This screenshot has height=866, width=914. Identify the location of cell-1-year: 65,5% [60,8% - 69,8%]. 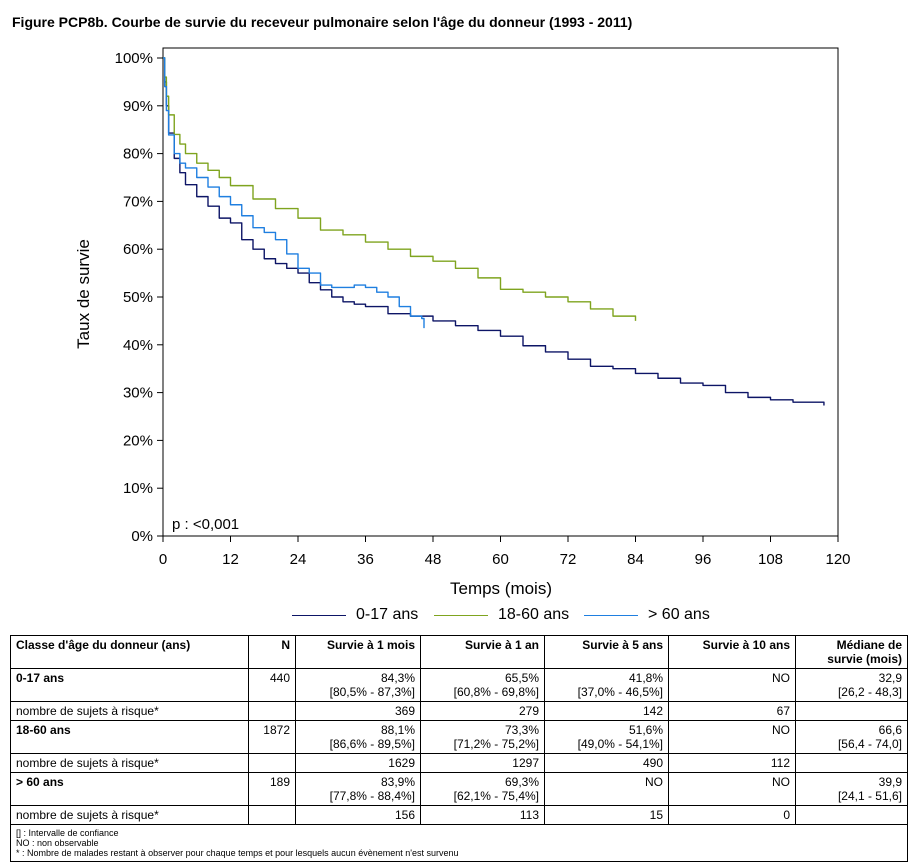
(482, 685).